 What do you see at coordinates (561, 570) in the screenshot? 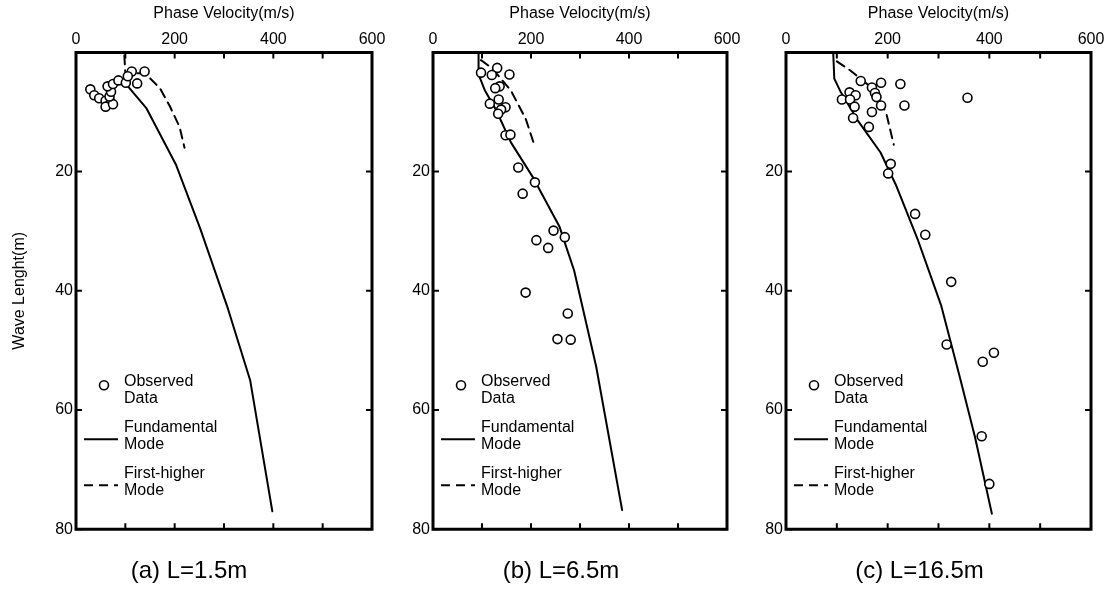
I see `text: (b) L=6.5m` at bounding box center [561, 570].